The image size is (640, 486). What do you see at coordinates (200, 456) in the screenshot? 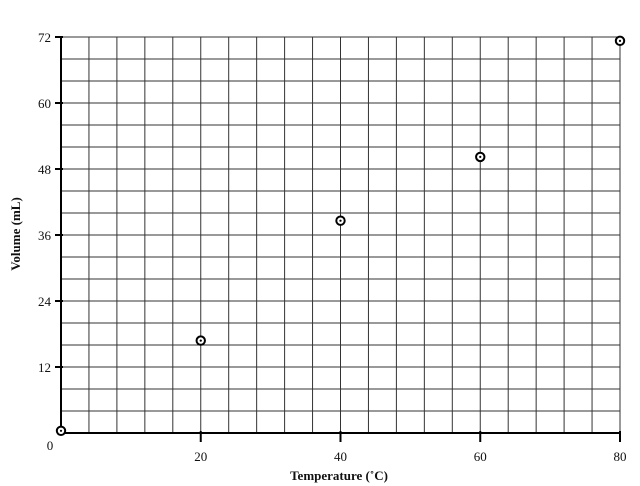
I see `x-tick-label: 20` at bounding box center [200, 456].